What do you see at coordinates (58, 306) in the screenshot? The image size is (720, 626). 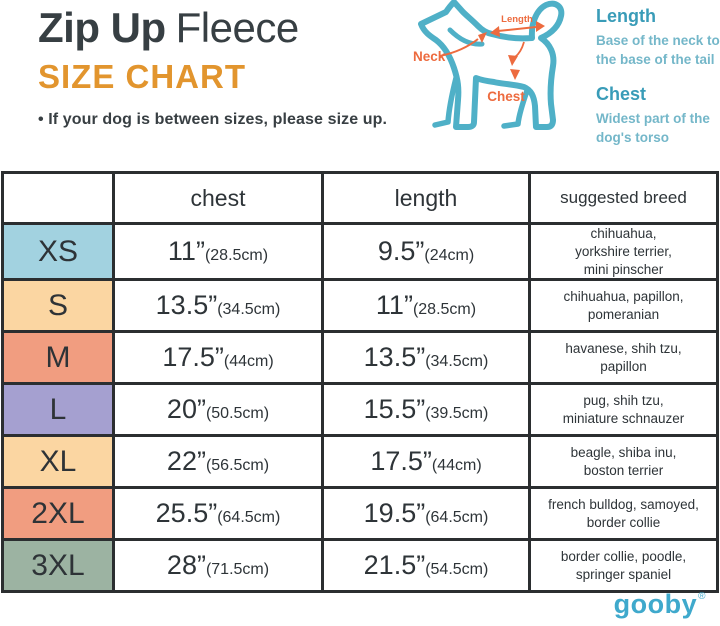 I see `size-badge: S` at bounding box center [58, 306].